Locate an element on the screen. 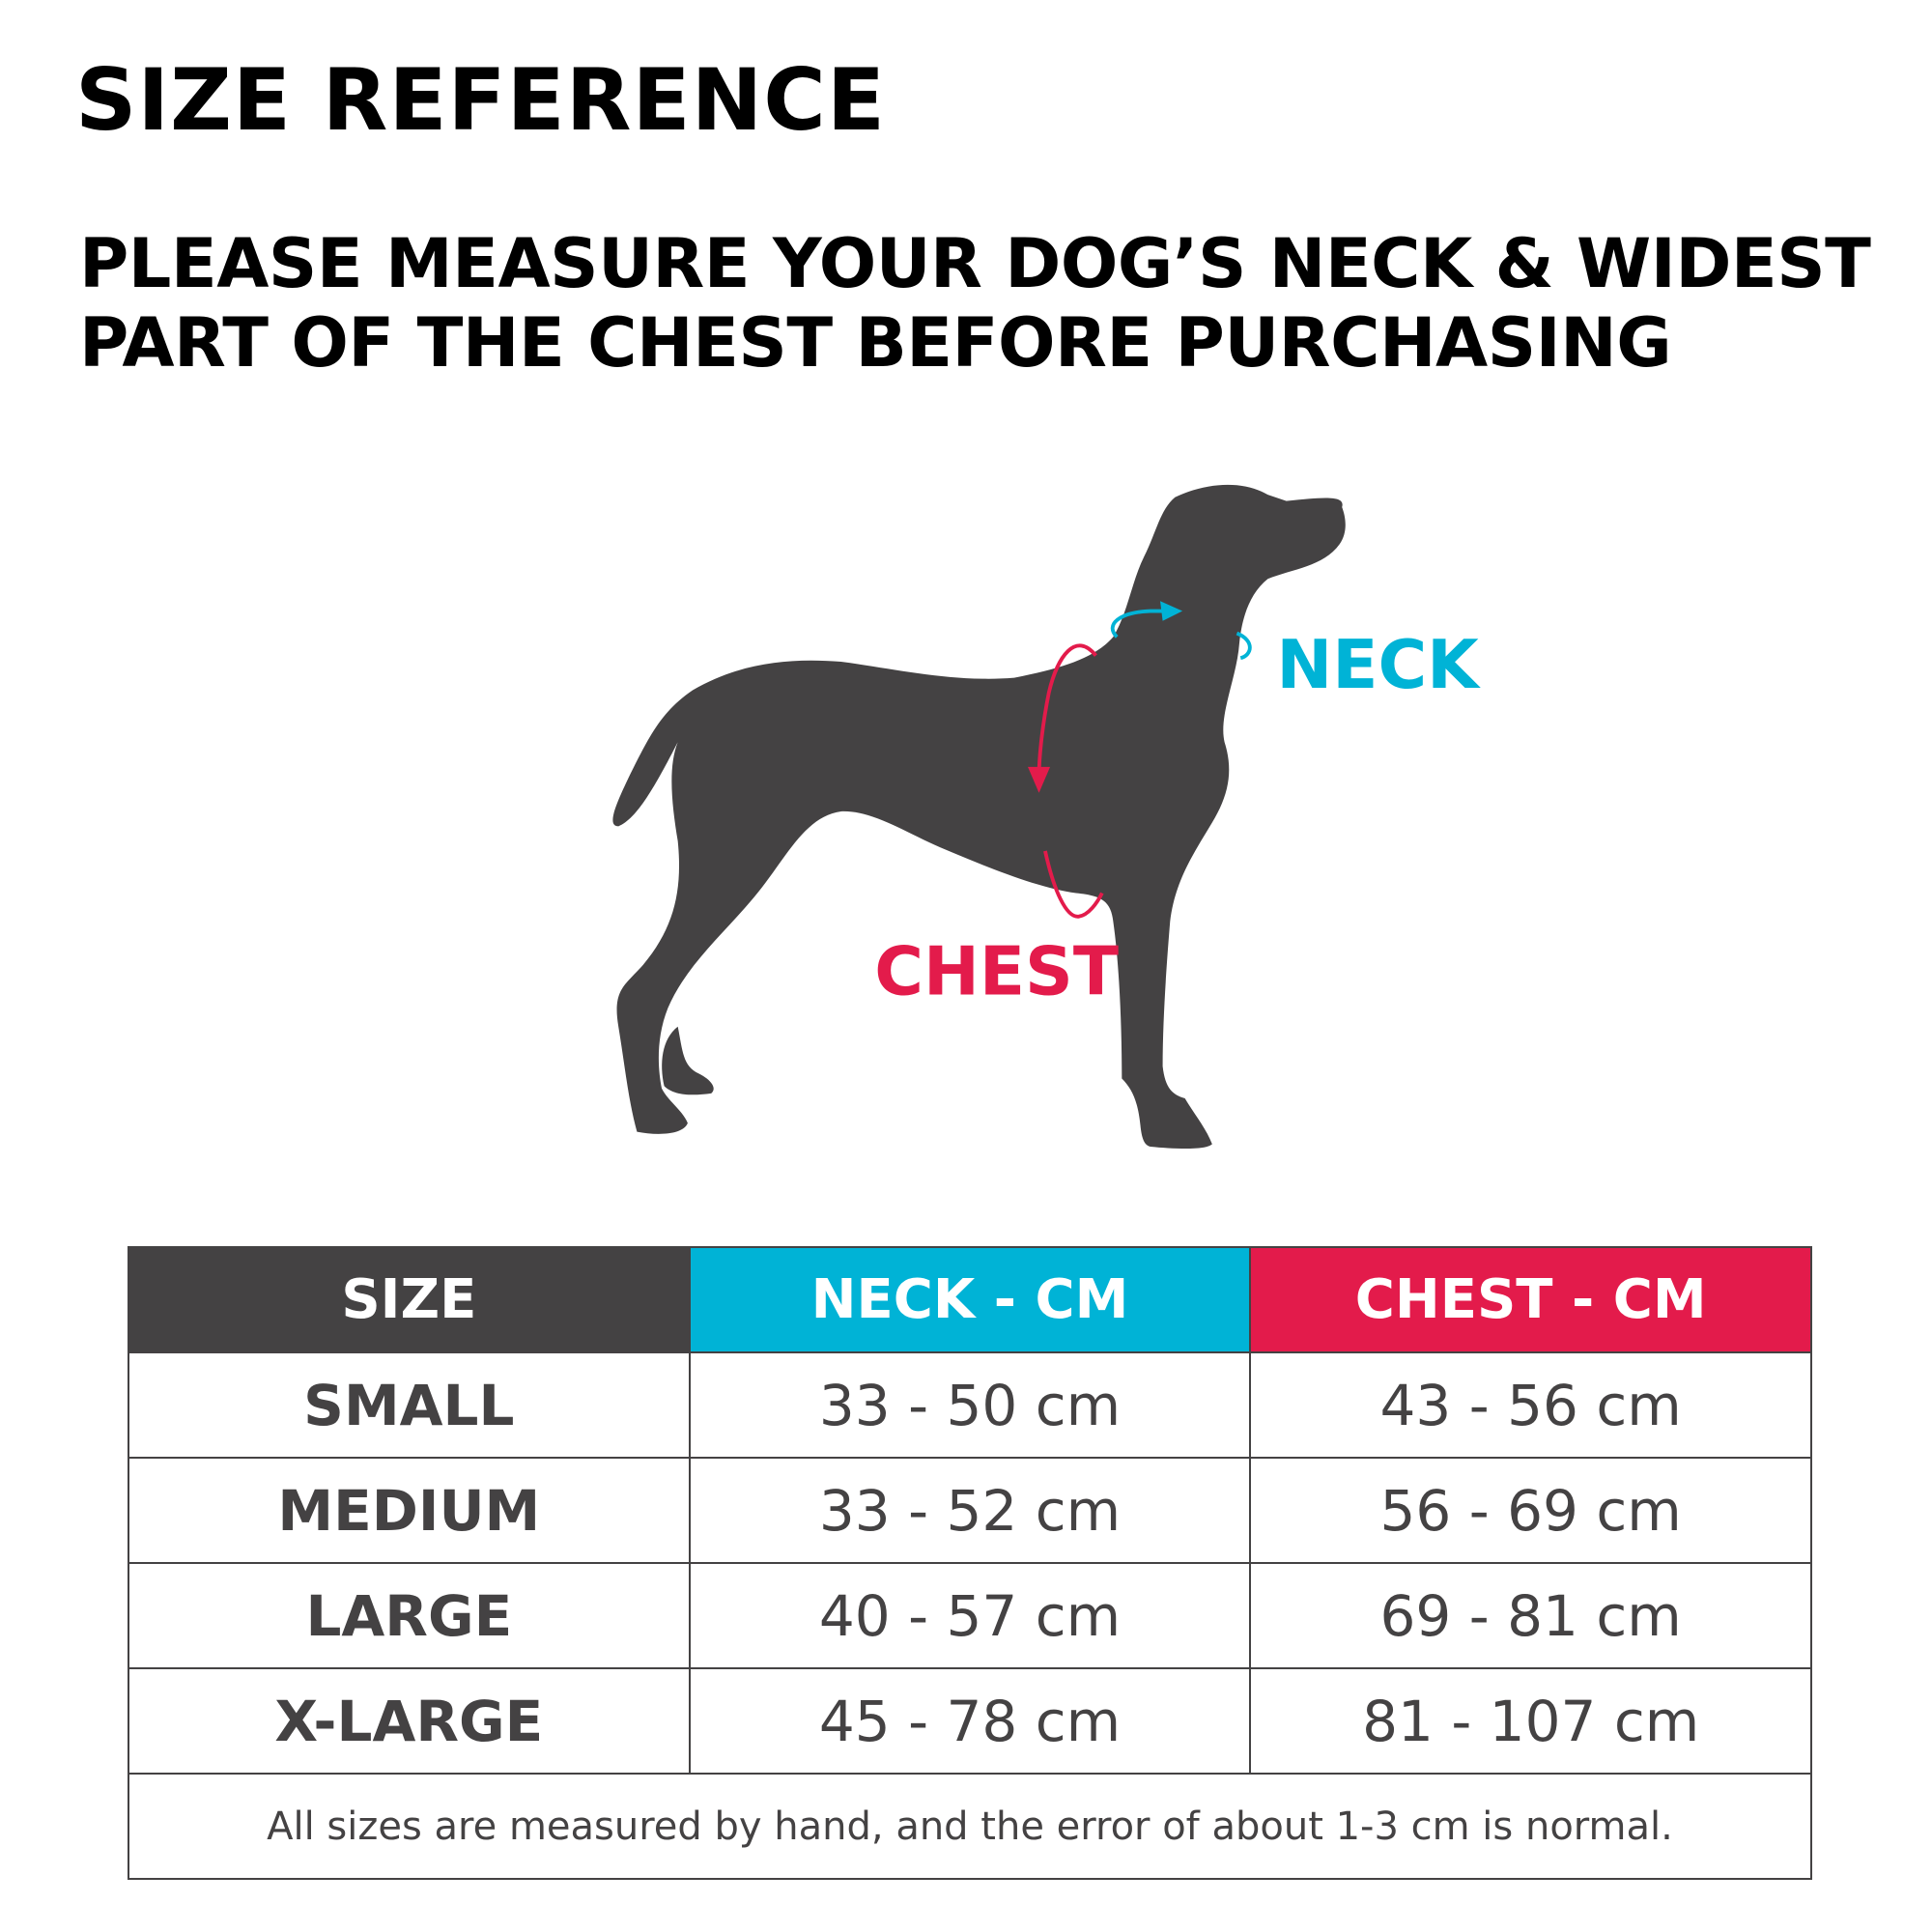 This screenshot has width=1932, height=1932. size-cell: LARGE is located at coordinates (409, 1615).